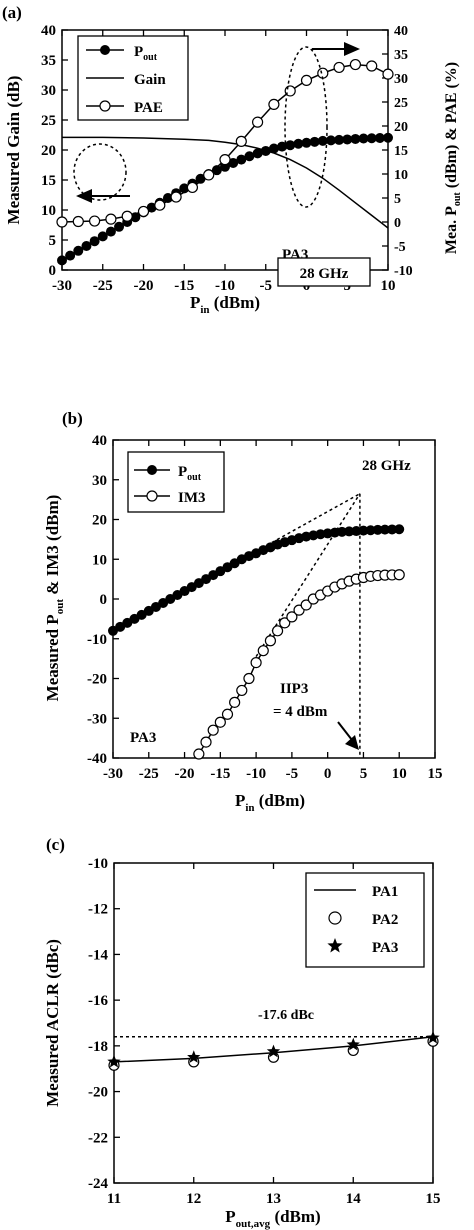 This screenshot has height=1230, width=474. What do you see at coordinates (99, 481) in the screenshot?
I see `panel-b-y-tick-label: 30` at bounding box center [99, 481].